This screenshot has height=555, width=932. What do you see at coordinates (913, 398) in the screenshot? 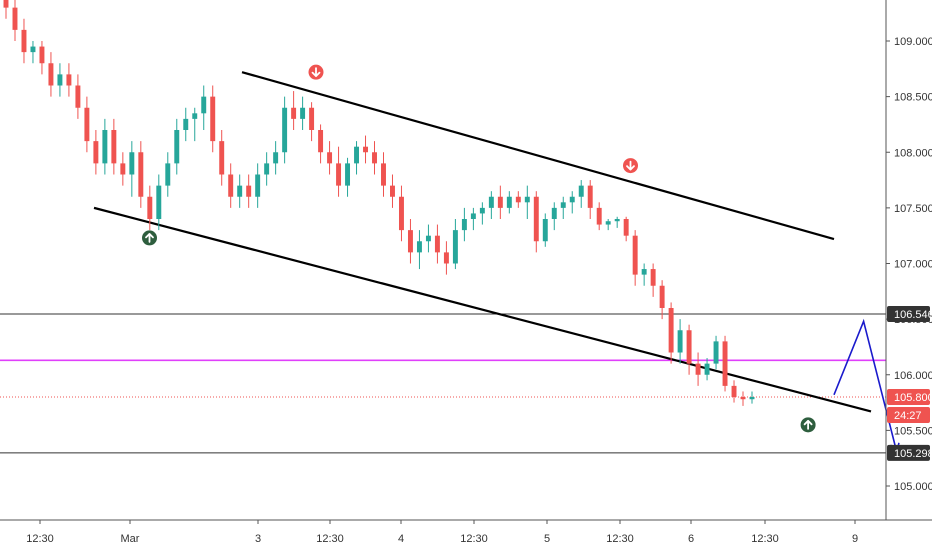
I see `current-price-label-text: 105.800` at bounding box center [913, 398].